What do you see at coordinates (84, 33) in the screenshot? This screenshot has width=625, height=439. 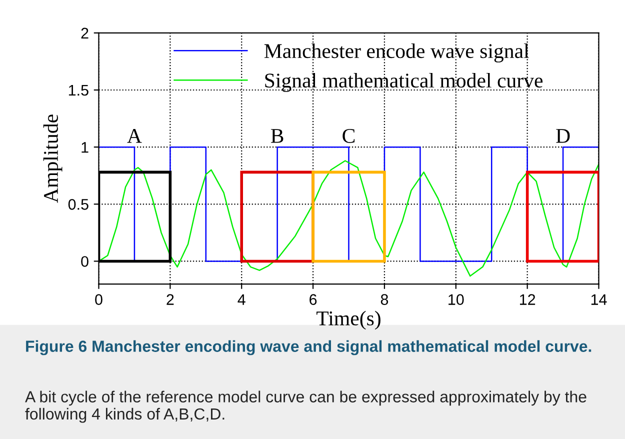 I see `y-tick-label: 2` at bounding box center [84, 33].